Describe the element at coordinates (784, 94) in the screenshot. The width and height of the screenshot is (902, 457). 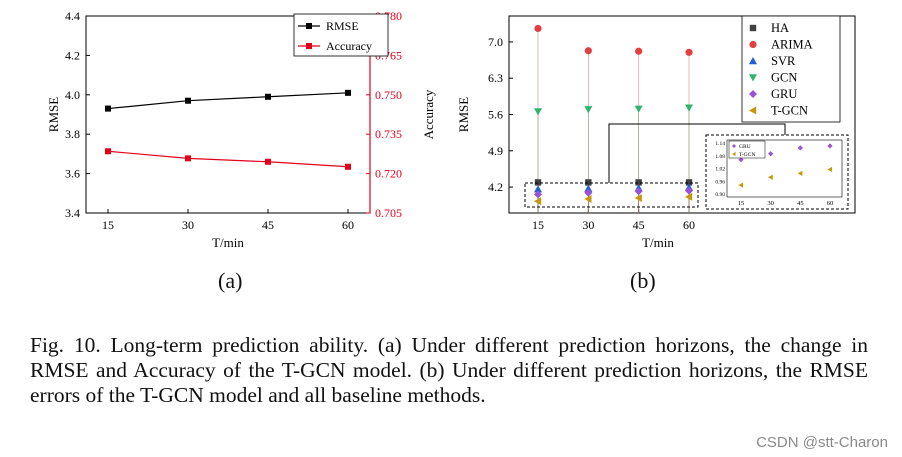
I see `legend-label-gru: GRU` at that location.